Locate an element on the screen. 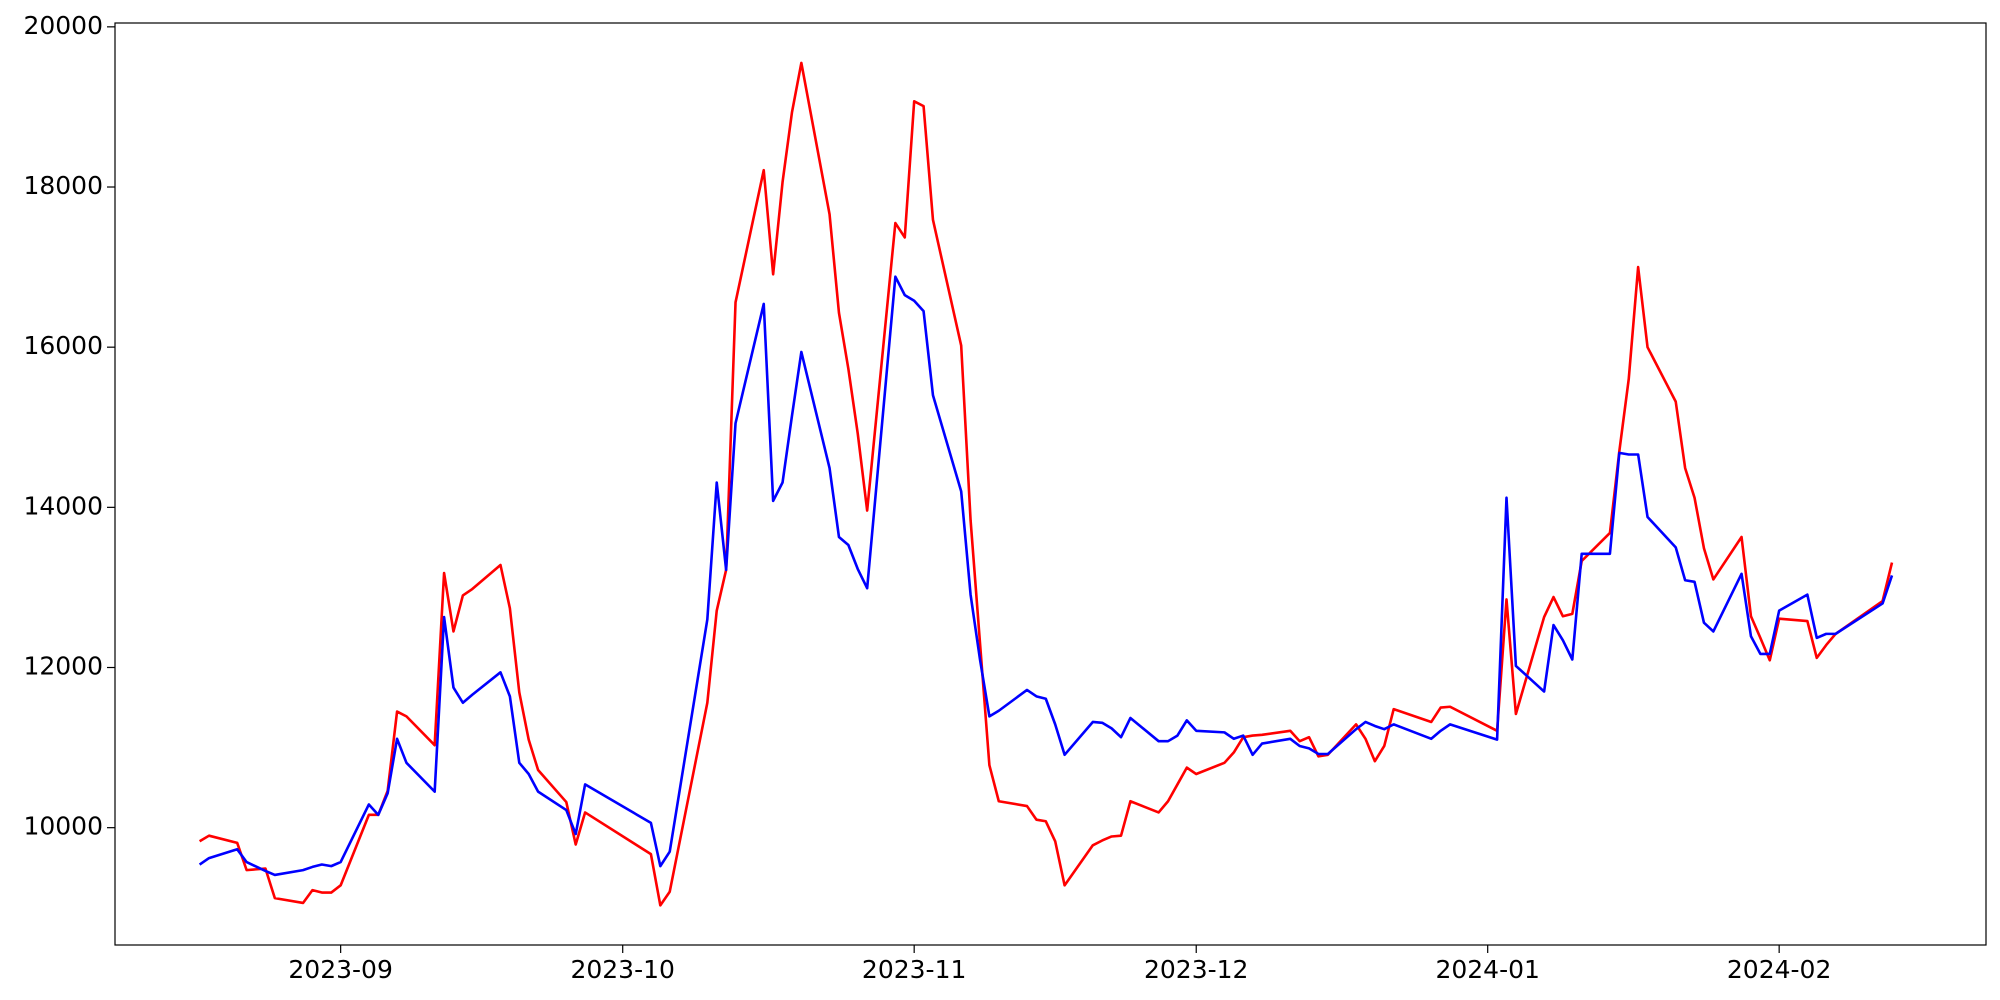  x-tick-label: 2023-09 is located at coordinates (340, 969).